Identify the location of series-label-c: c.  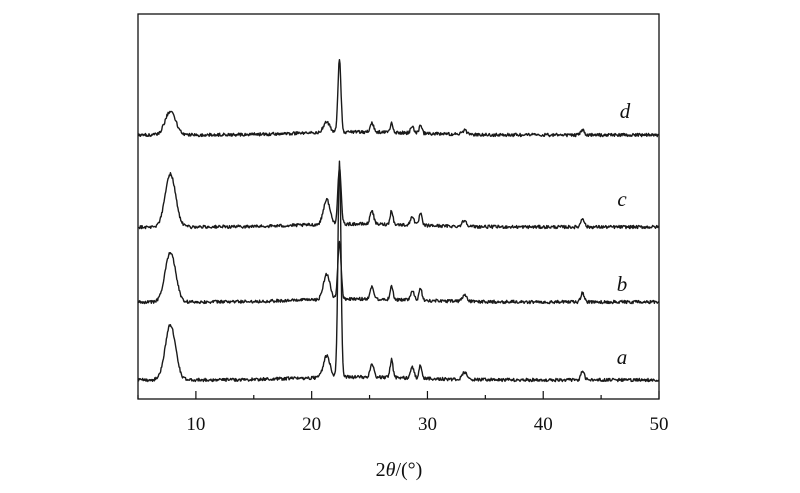
(622, 199).